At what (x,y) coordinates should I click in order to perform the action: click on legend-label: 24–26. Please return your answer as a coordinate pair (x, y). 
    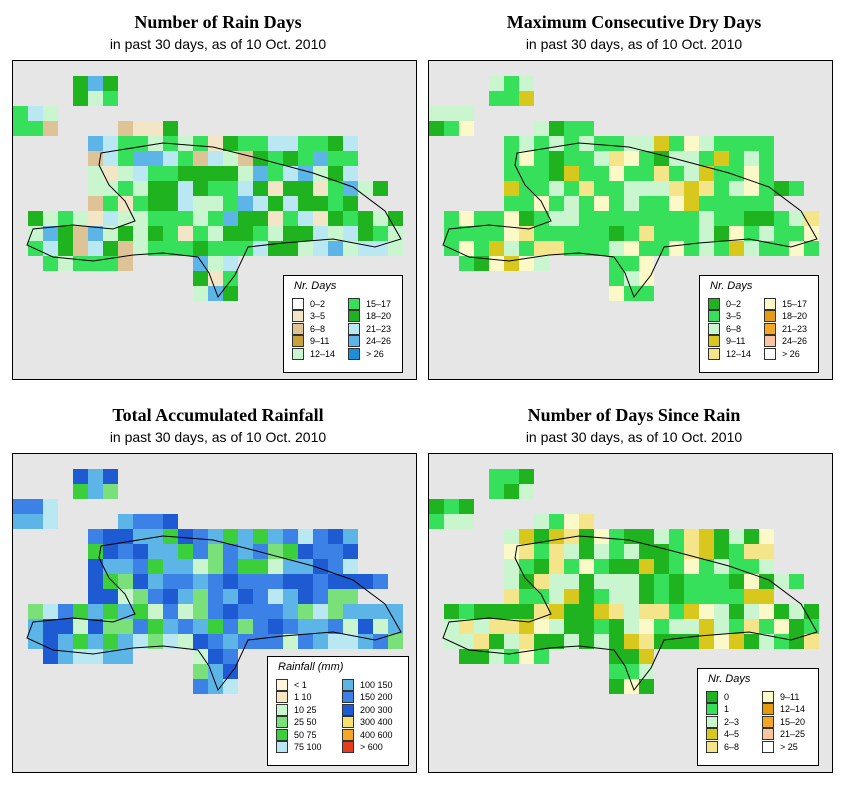
    Looking at the image, I should click on (379, 341).